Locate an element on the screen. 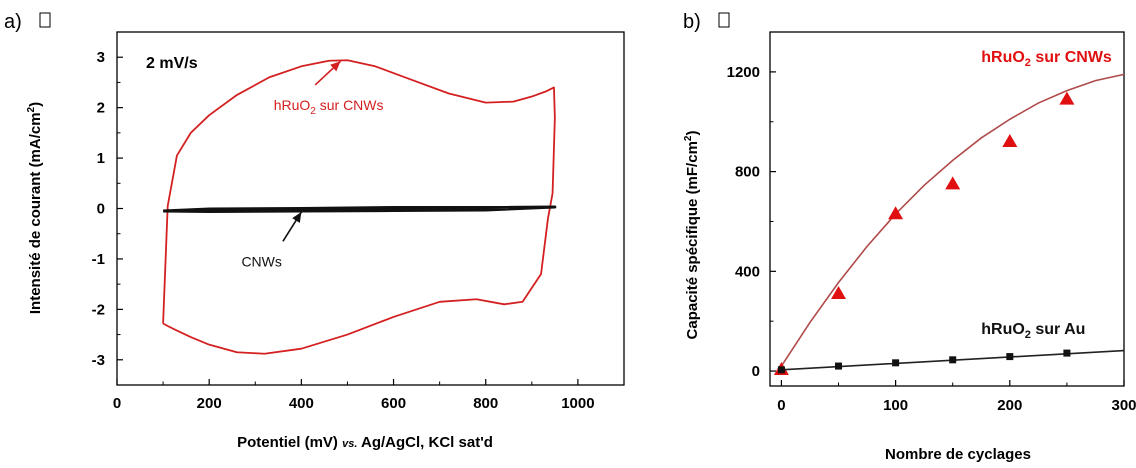 This screenshot has height=468, width=1136. x-tick-label-b-3: 300 is located at coordinates (1123, 405).